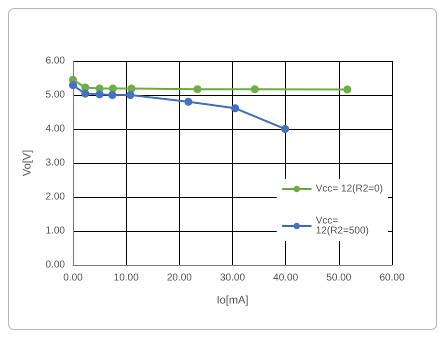  I want to click on x-tick-label: 40.00, so click(286, 278).